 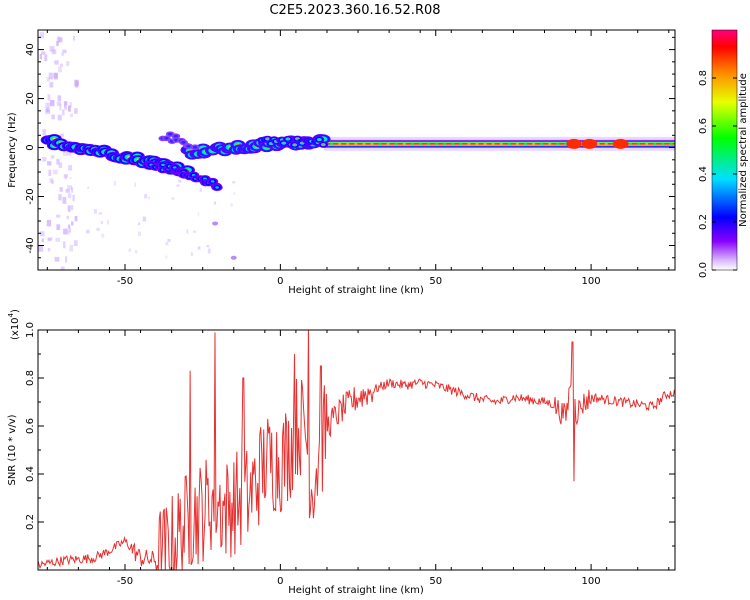 What do you see at coordinates (703, 270) in the screenshot?
I see `colorbar-tick-label: 0.0` at bounding box center [703, 270].